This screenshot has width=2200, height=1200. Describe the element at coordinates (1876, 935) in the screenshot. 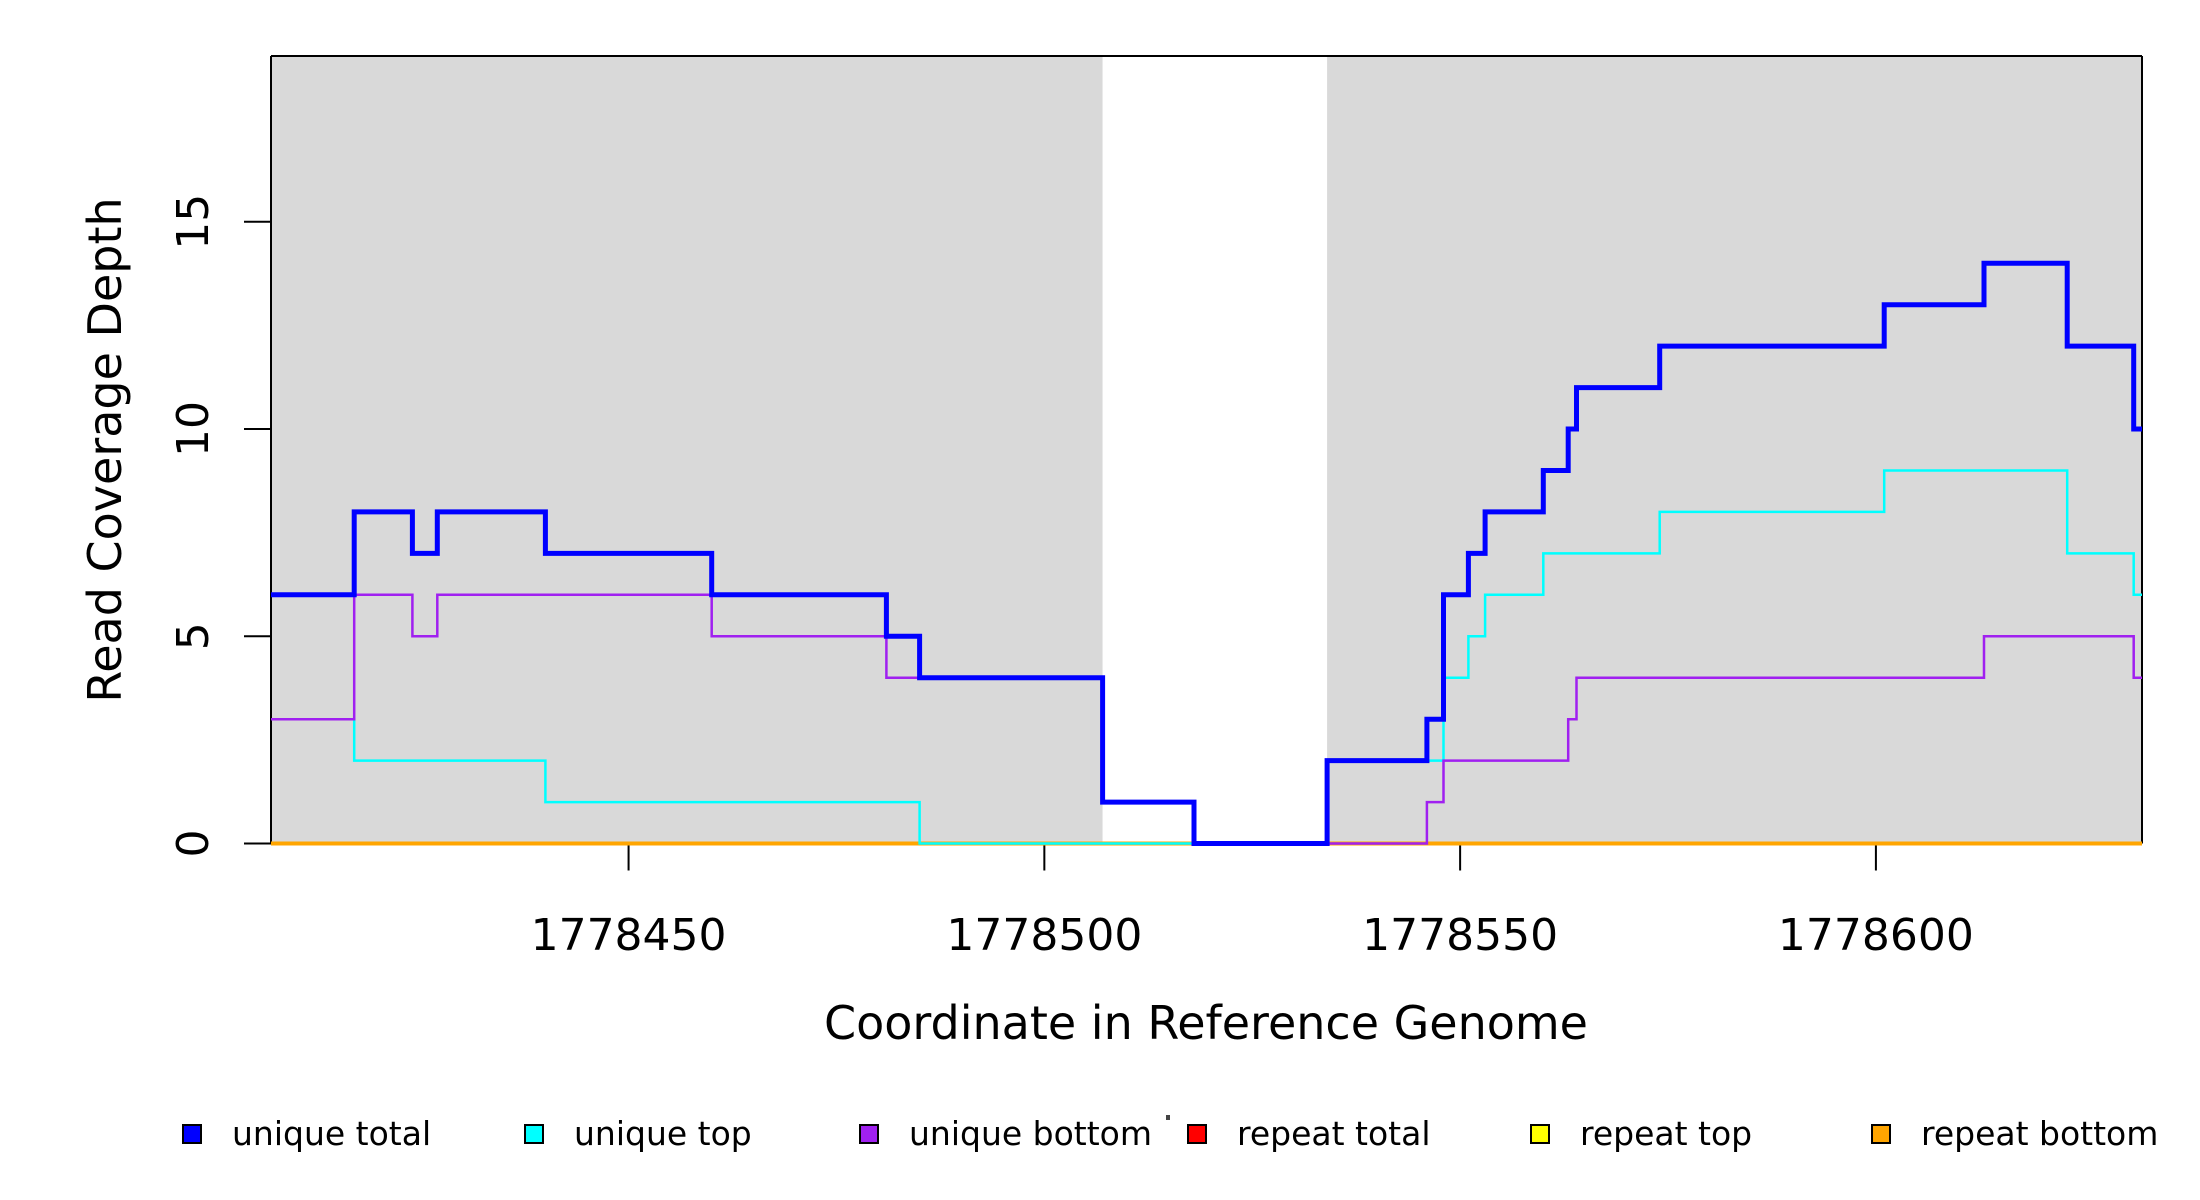

I see `x-tick-label: 1778600` at that location.